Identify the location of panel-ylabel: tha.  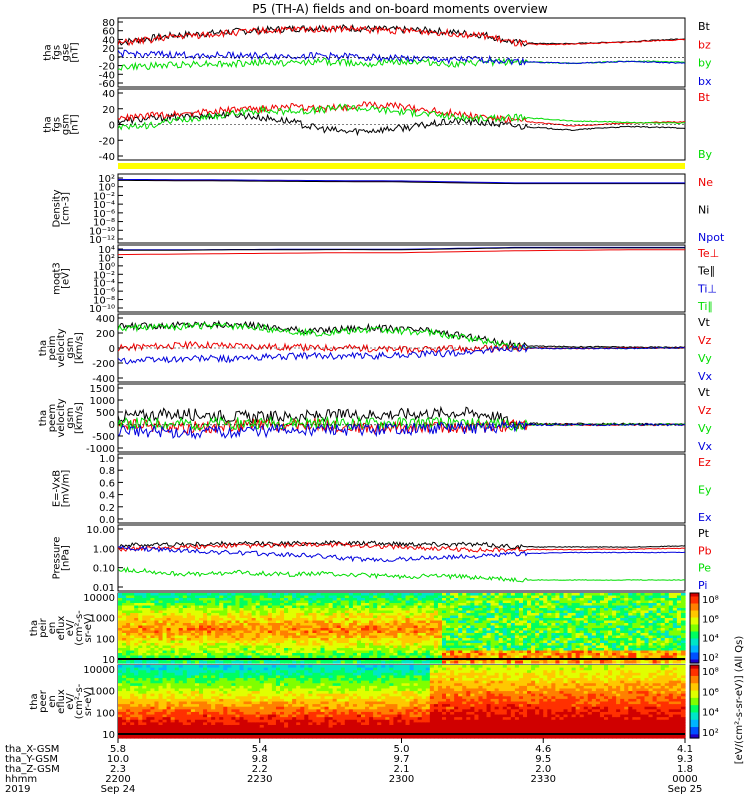
(34, 628).